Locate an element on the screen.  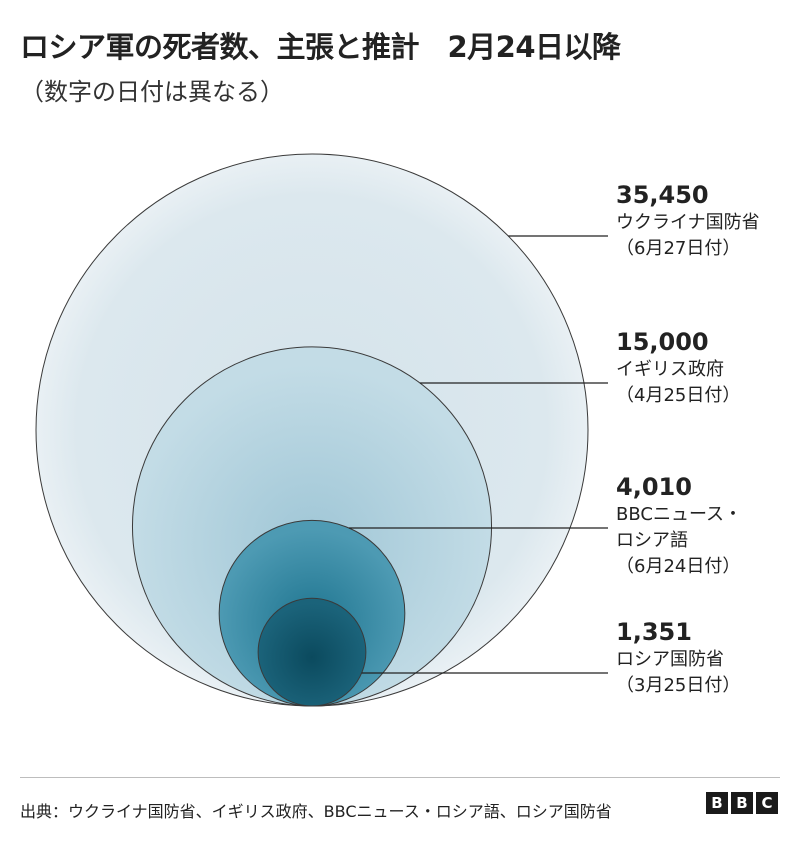
source-label: ロシア国防省 is located at coordinates (670, 659).